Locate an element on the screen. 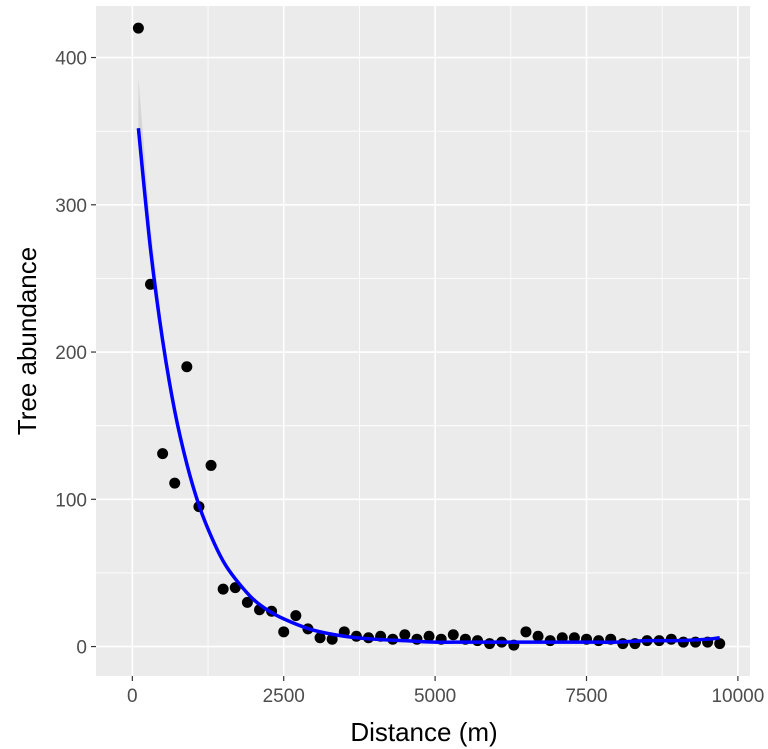 The image size is (768, 749). y-axis-tick-labels: 0 100 200 300 400 is located at coordinates (71, 354).